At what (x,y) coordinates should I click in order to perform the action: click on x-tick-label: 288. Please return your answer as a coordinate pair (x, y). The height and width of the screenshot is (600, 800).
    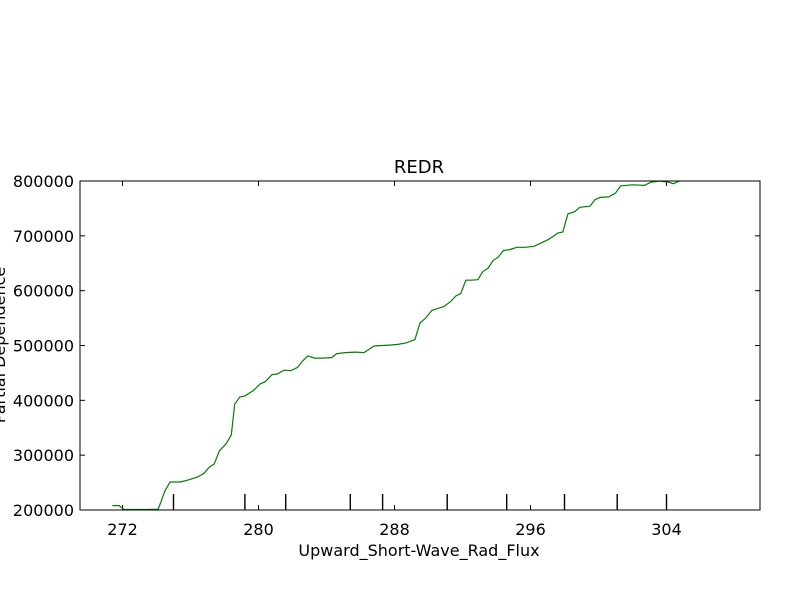
    Looking at the image, I should click on (394, 529).